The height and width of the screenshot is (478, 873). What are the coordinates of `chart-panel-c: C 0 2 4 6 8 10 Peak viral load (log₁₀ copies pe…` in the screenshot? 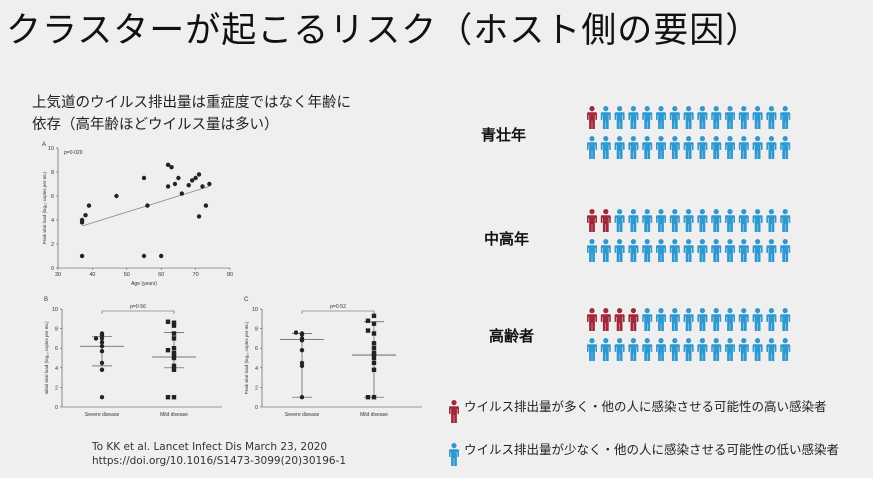 It's located at (333, 357).